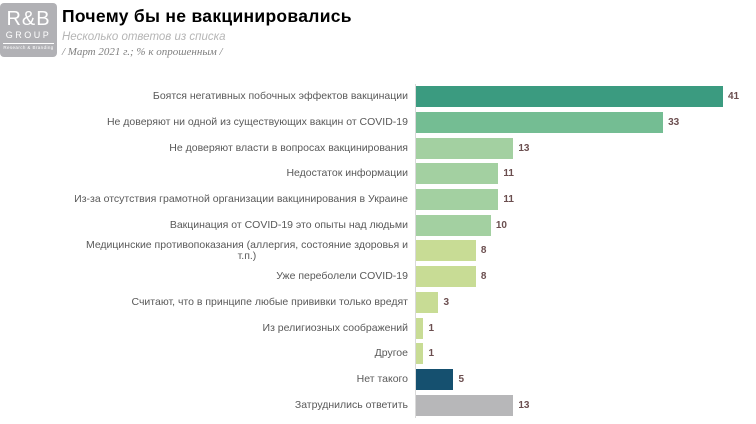 This screenshot has height=424, width=756. What do you see at coordinates (28, 19) in the screenshot?
I see `logo-rb-text: R&B` at bounding box center [28, 19].